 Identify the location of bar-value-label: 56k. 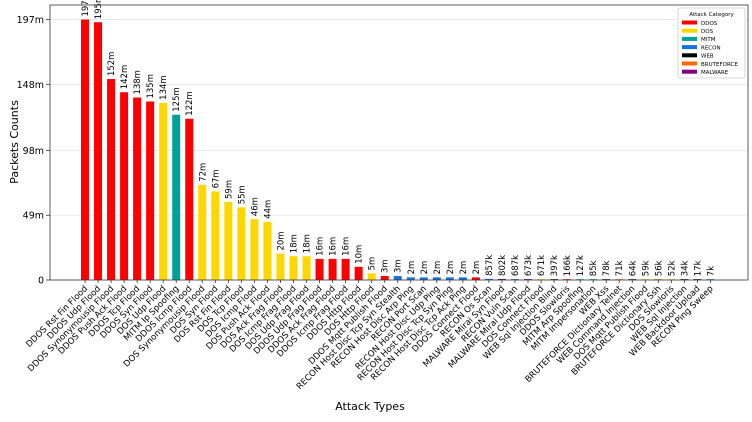
(659, 268).